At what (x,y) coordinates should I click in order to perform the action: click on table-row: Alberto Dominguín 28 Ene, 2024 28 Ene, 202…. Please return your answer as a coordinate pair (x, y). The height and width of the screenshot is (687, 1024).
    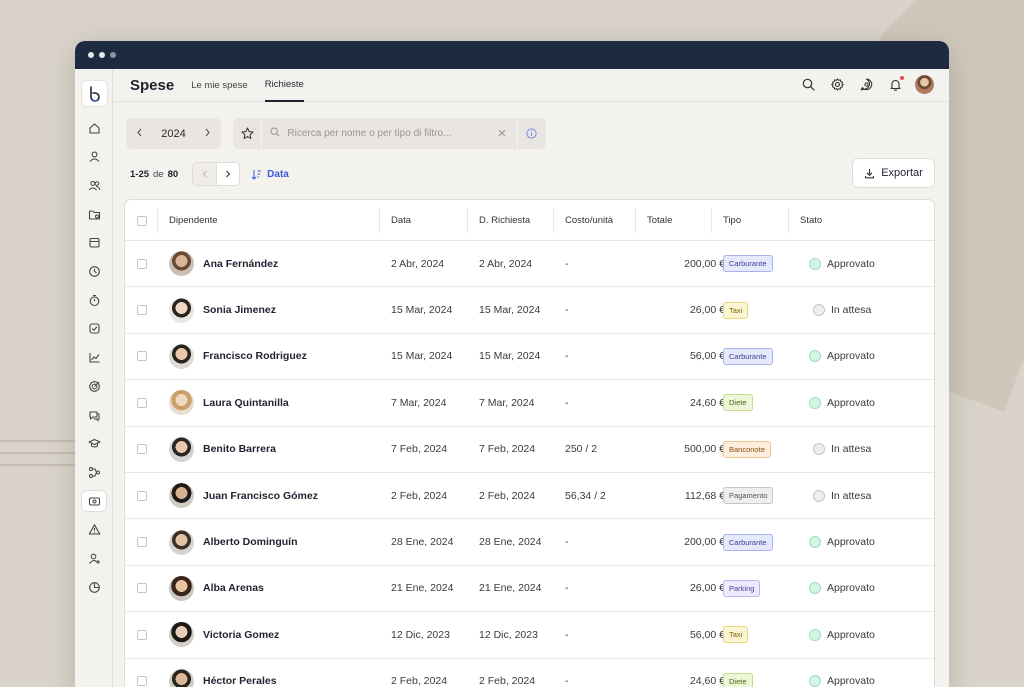
    Looking at the image, I should click on (529, 542).